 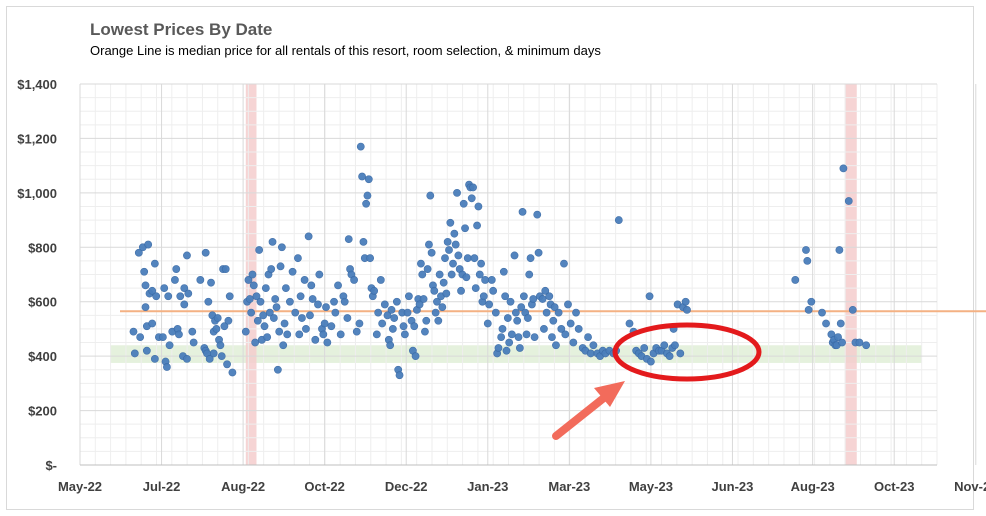 I want to click on low-price-band, so click(x=516, y=354).